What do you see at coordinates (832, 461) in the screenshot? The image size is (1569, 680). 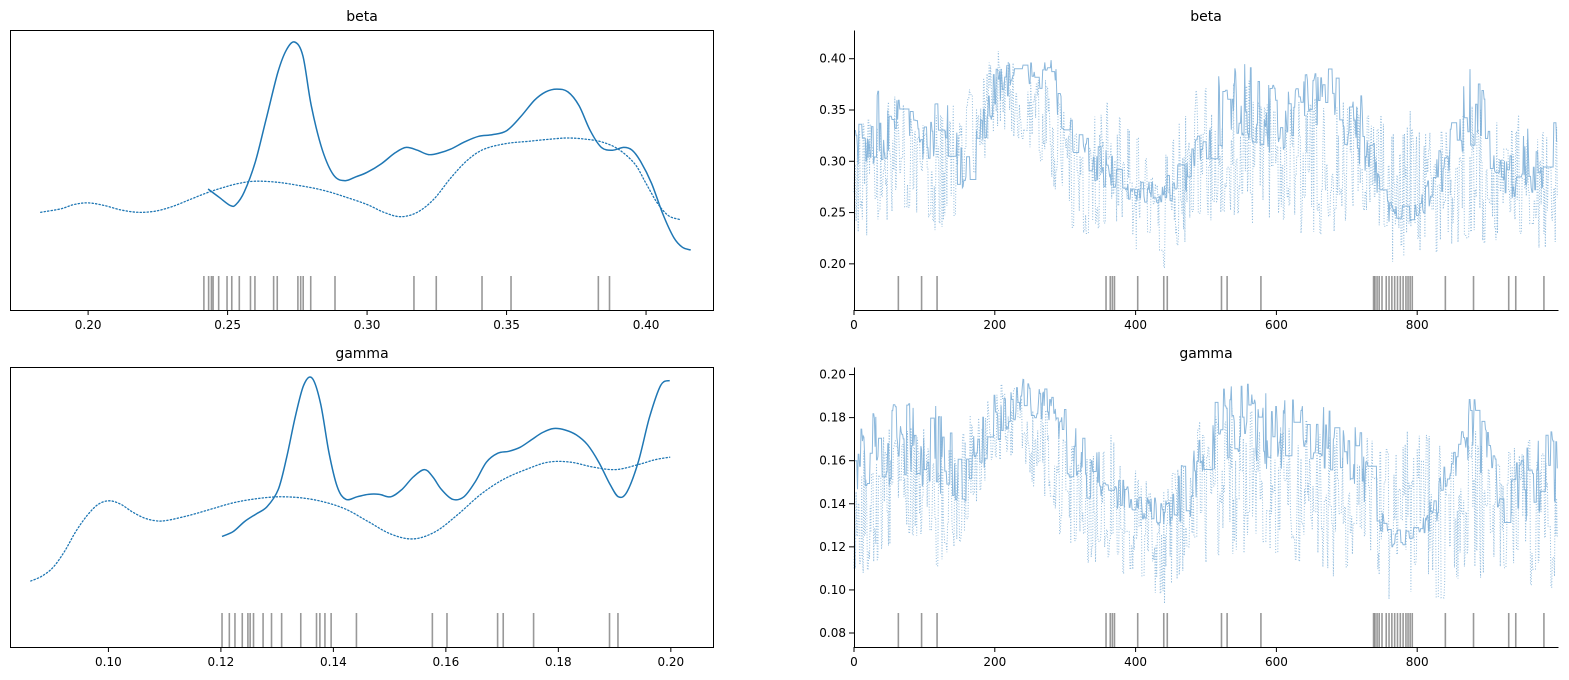 I see `trace-gamma-ytick-label: 0.16` at bounding box center [832, 461].